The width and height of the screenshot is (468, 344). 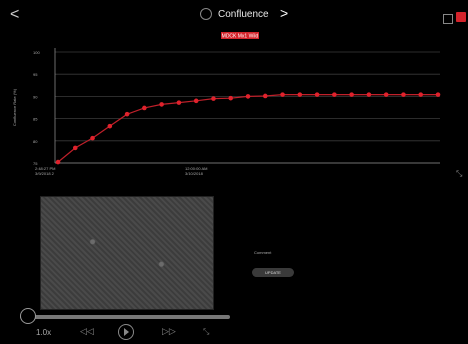 I want to click on chart-title-badge, so click(x=240, y=35).